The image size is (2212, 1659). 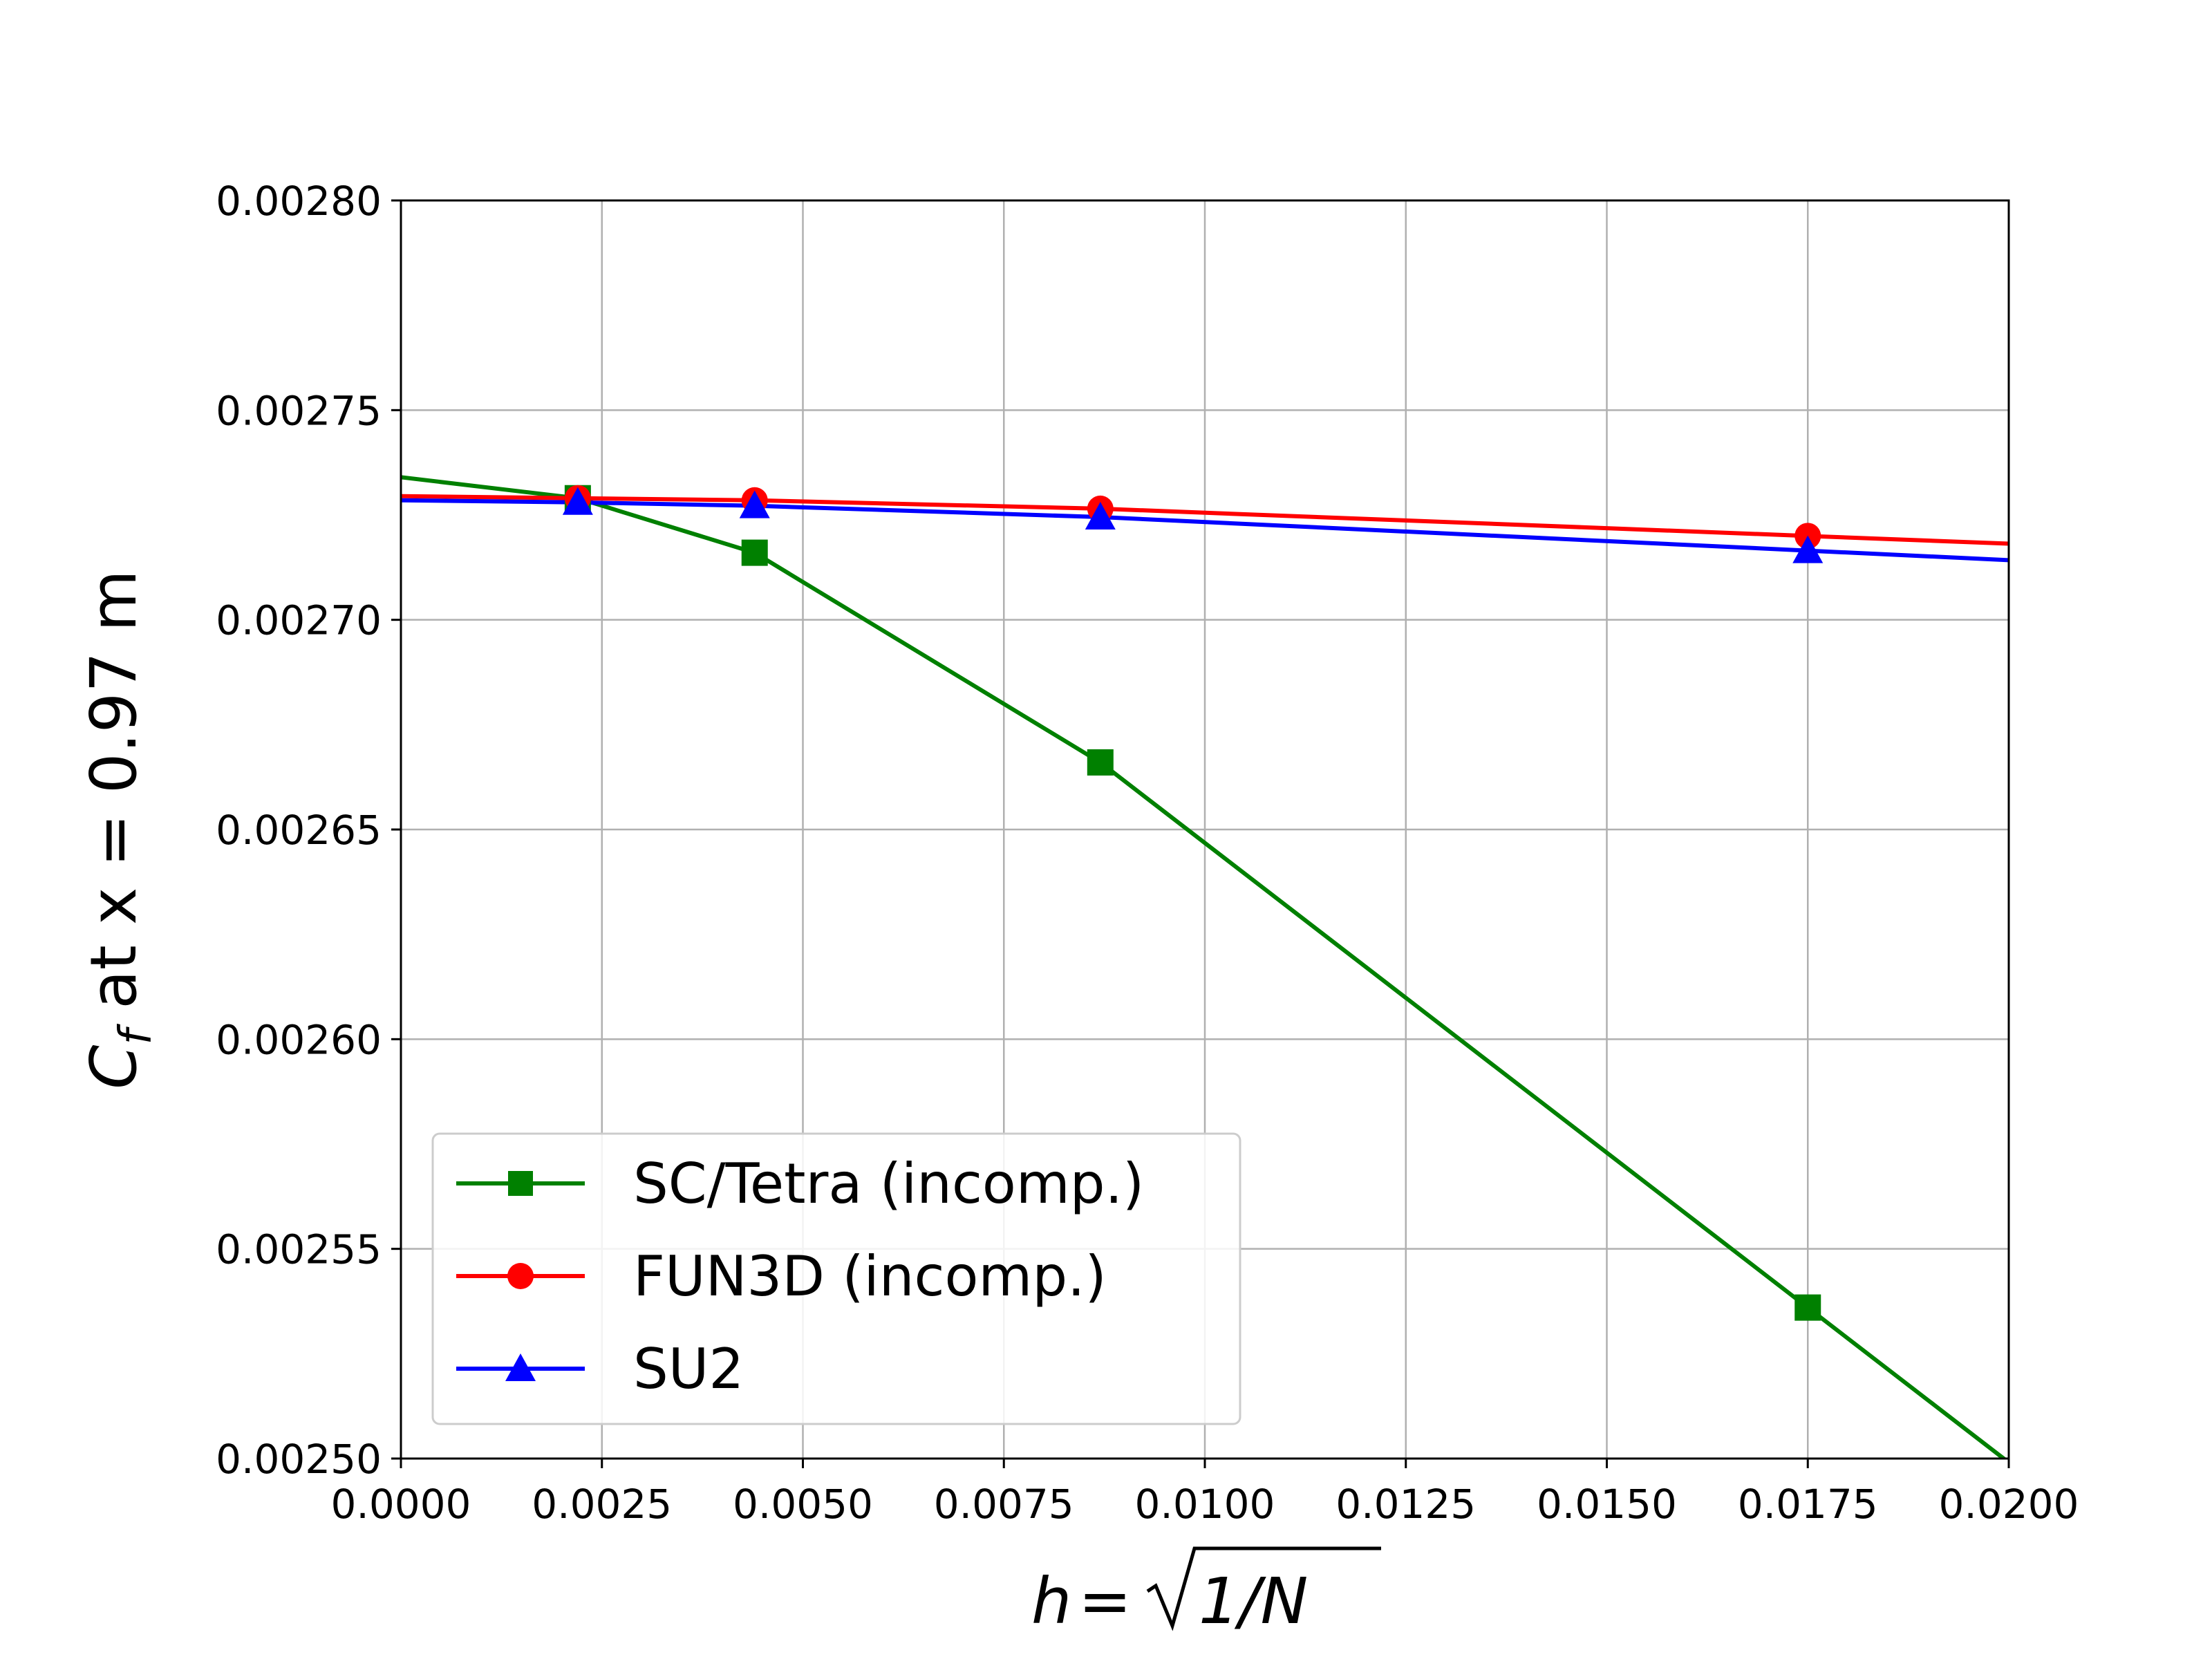 I want to click on legend-marker-square, so click(x=520, y=1183).